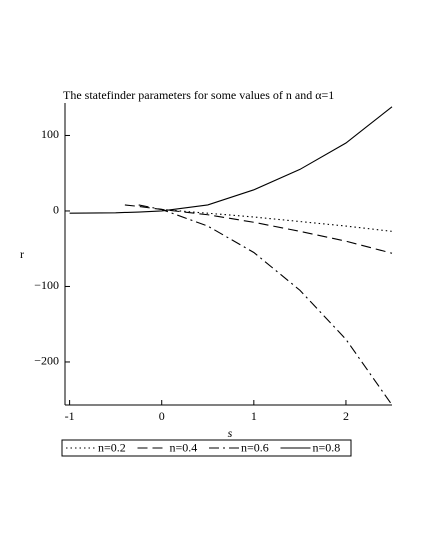 Image resolution: width=425 pixels, height=550 pixels. I want to click on y-tick-label: 0, so click(56, 210).